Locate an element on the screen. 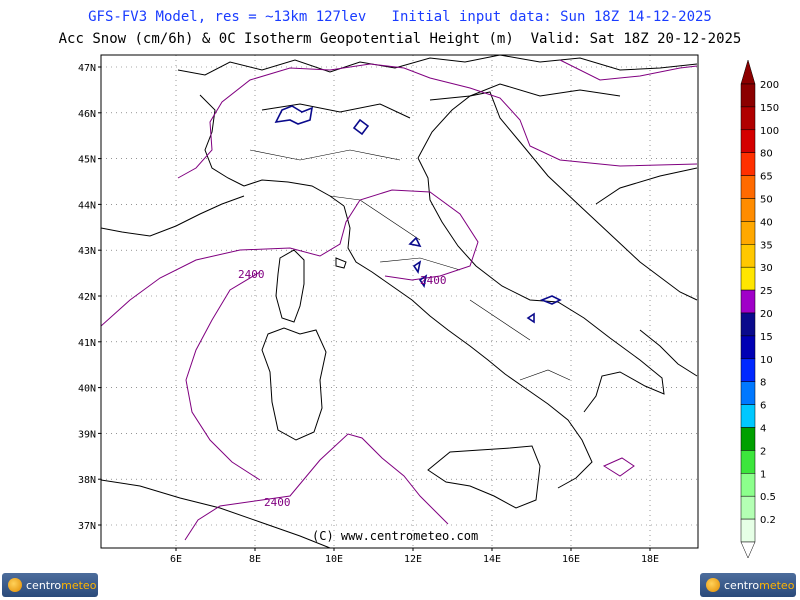  colorbar-label: 6 is located at coordinates (763, 406).